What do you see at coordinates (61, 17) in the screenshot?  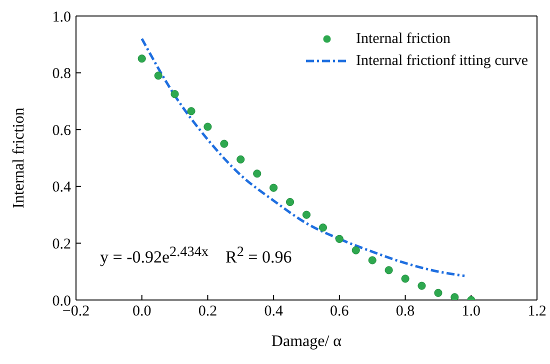 I see `y-tick-label: 1.0` at bounding box center [61, 17].